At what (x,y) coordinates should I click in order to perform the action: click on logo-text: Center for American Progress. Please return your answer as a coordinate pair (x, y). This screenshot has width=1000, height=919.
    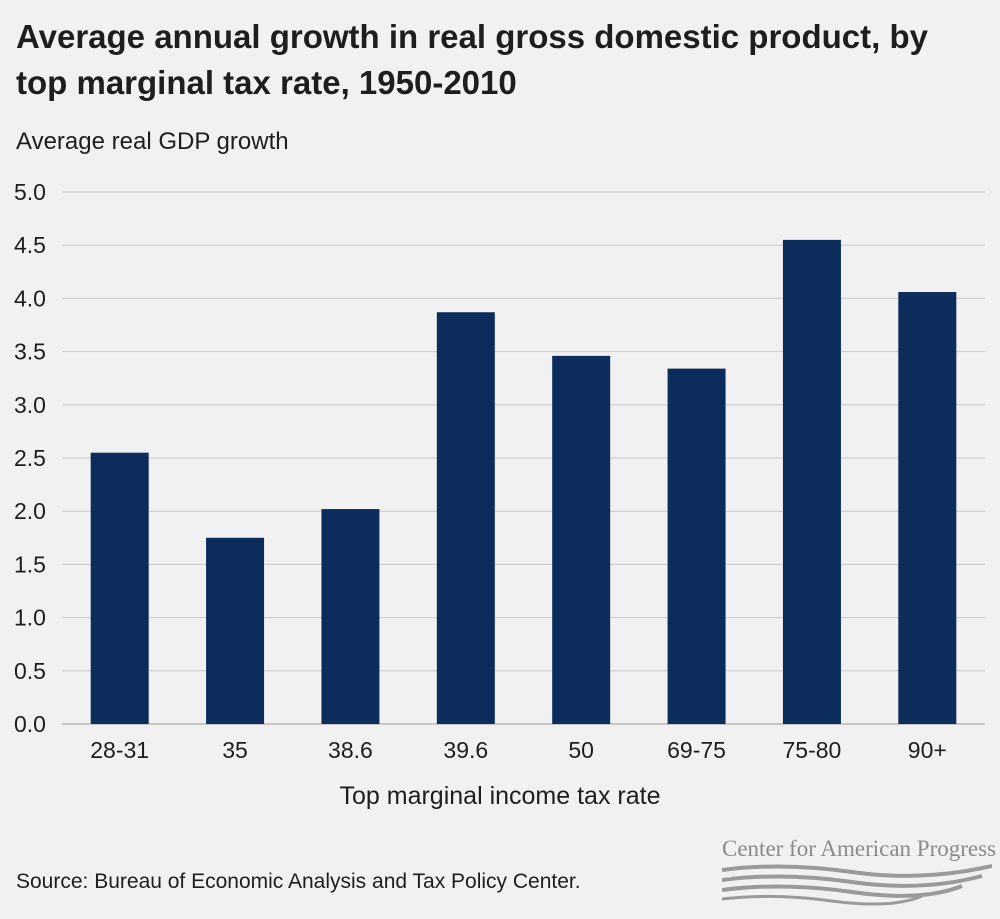
    Looking at the image, I should click on (859, 848).